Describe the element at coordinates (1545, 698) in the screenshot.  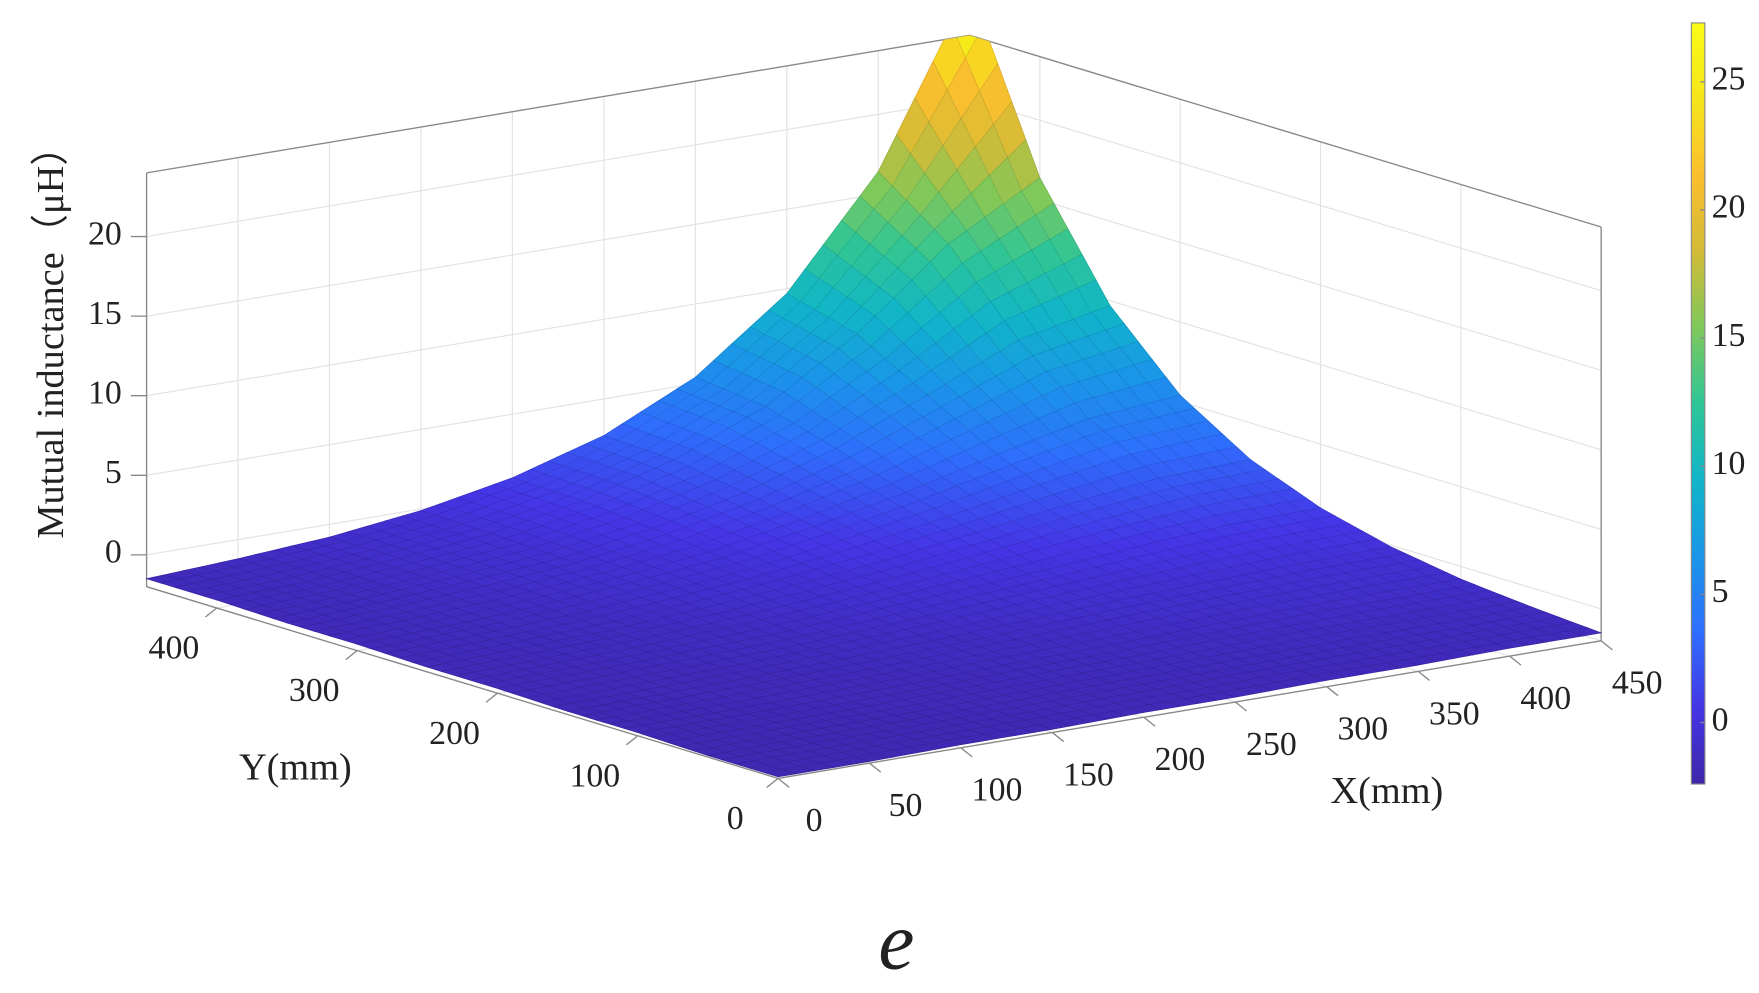
I see `x-tick-label: 400` at that location.